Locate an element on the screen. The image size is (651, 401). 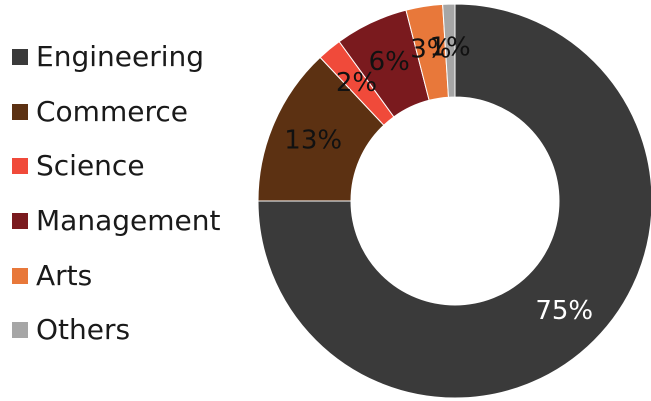
legend-label-management: Management is located at coordinates (128, 221).